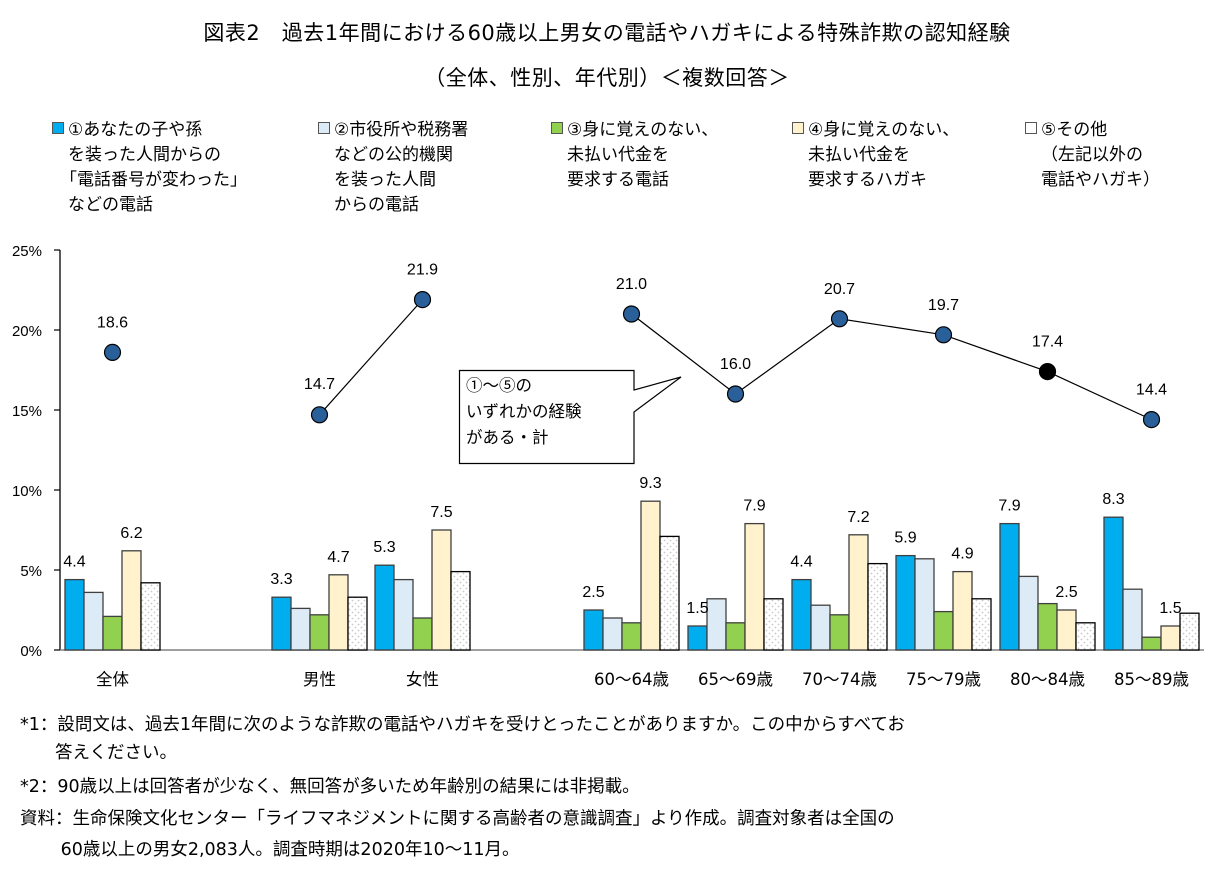 This screenshot has height=873, width=1214. What do you see at coordinates (631, 679) in the screenshot?
I see `x-category-label: 60～64歳` at bounding box center [631, 679].